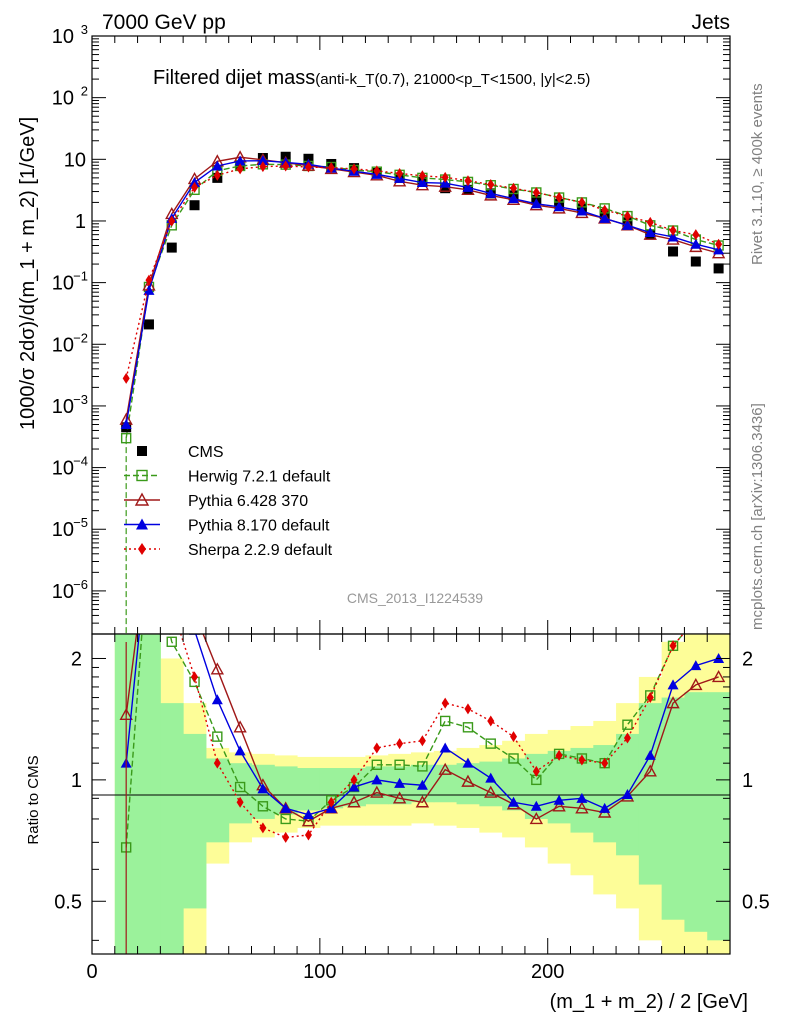 The height and width of the screenshot is (1024, 786). I want to click on ratio-series-sherpa, so click(432, 738).